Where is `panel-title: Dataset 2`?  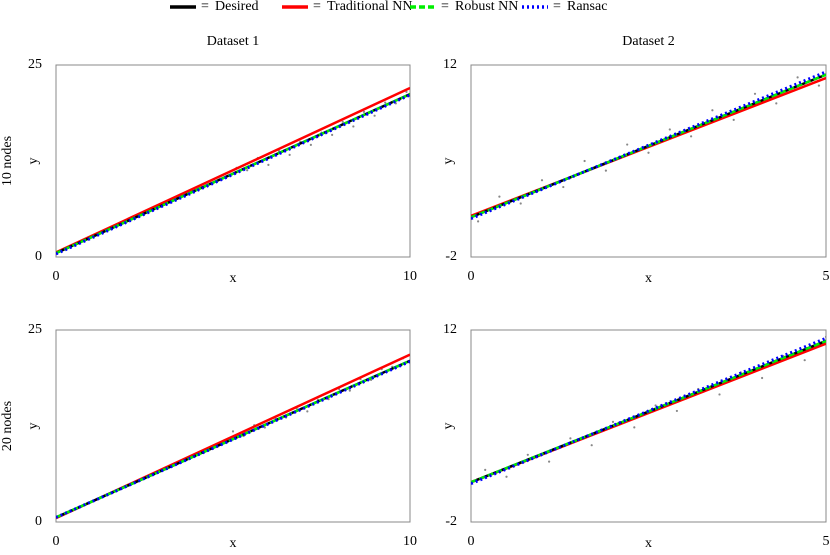 panel-title: Dataset 2 is located at coordinates (648, 41).